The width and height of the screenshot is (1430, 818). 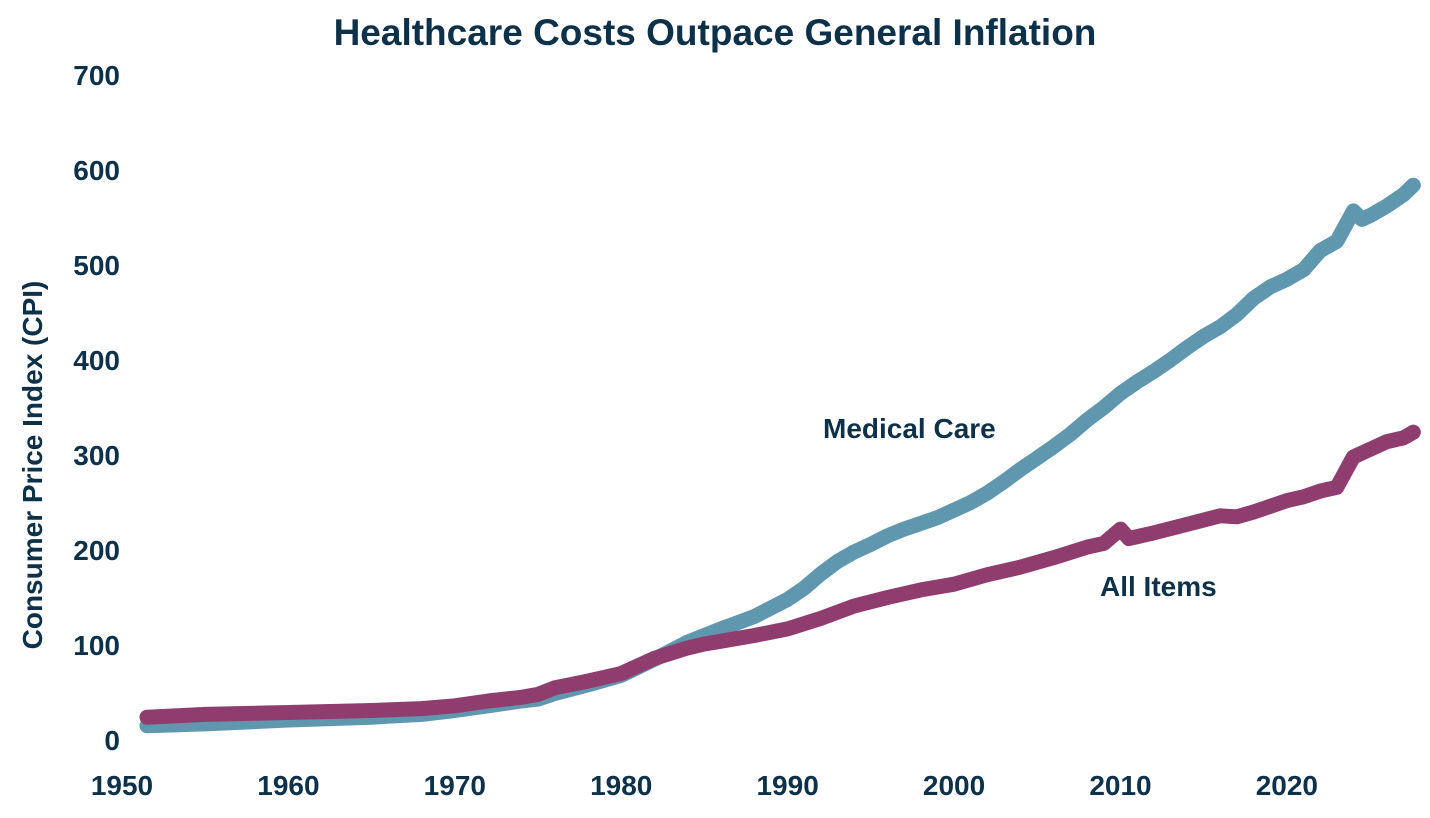 What do you see at coordinates (96, 360) in the screenshot?
I see `y-tick-label: 400` at bounding box center [96, 360].